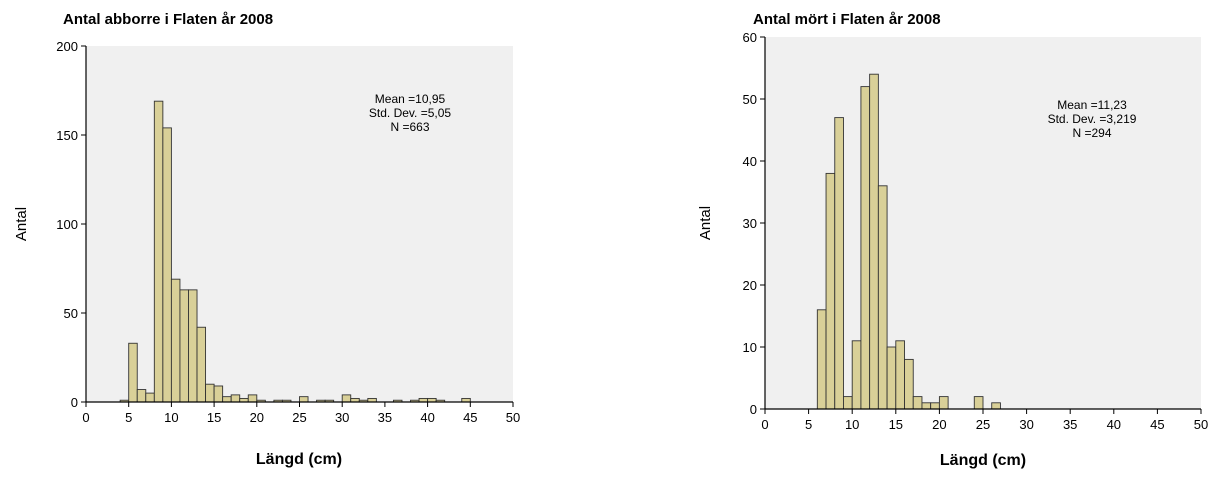 This screenshot has height=480, width=1214. I want to click on y-tick-label: 200, so click(67, 46).